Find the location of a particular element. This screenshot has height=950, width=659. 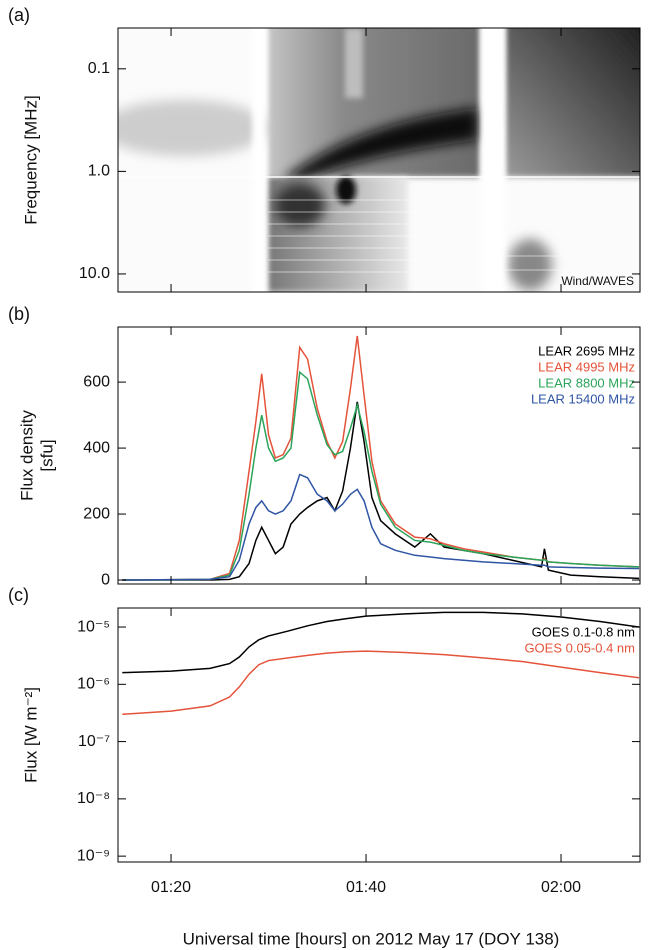

legend-entry: LEAR 8800 MHz is located at coordinates (586, 382).